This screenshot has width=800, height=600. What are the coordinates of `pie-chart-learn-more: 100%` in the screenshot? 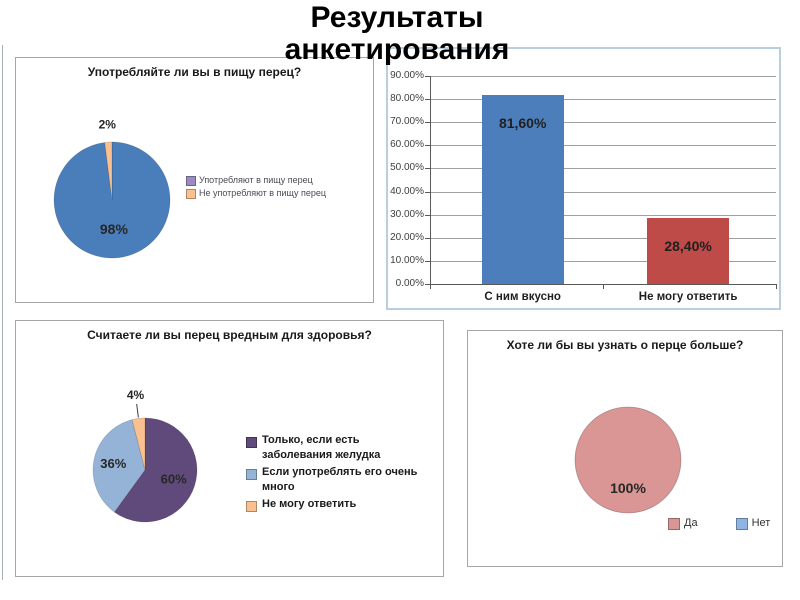 It's located at (628, 460).